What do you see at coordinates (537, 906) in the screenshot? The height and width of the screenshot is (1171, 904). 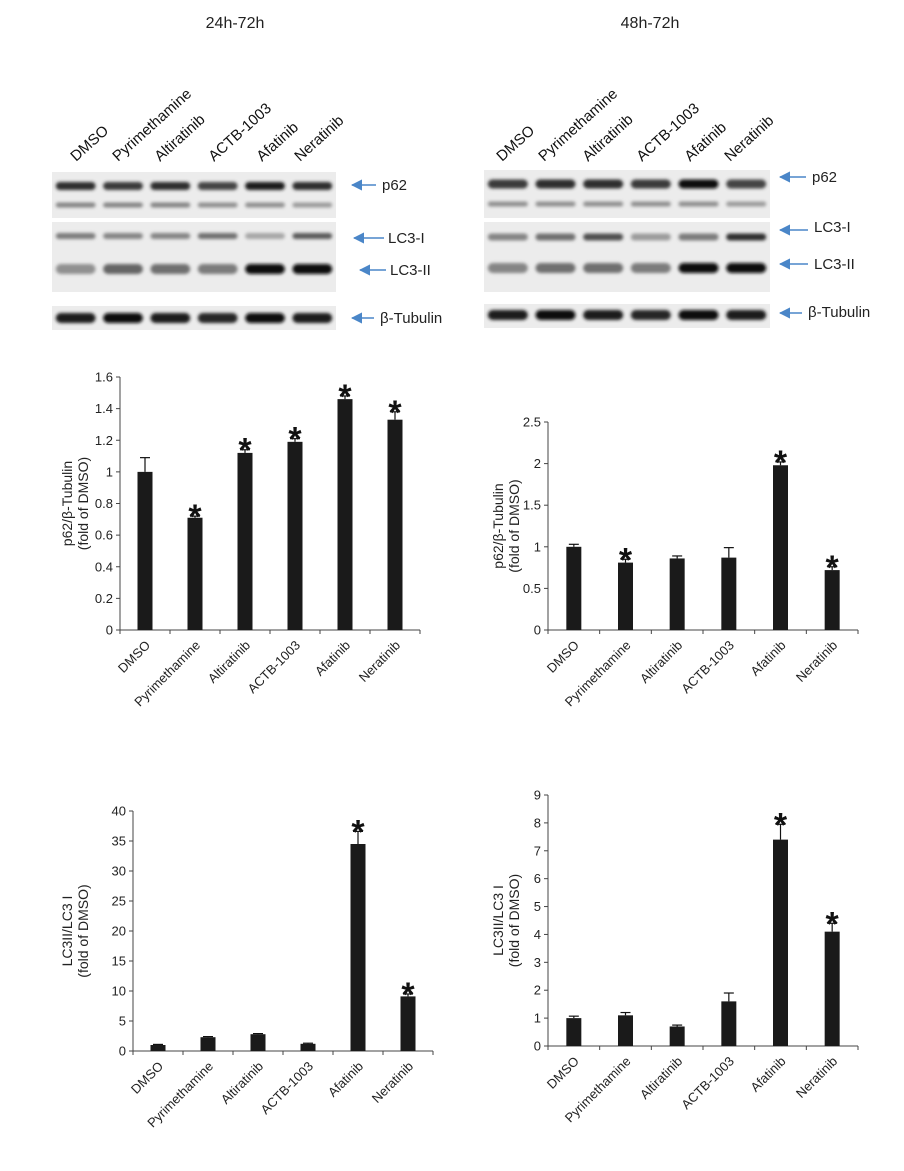 I see `y-tick-label: 5` at bounding box center [537, 906].